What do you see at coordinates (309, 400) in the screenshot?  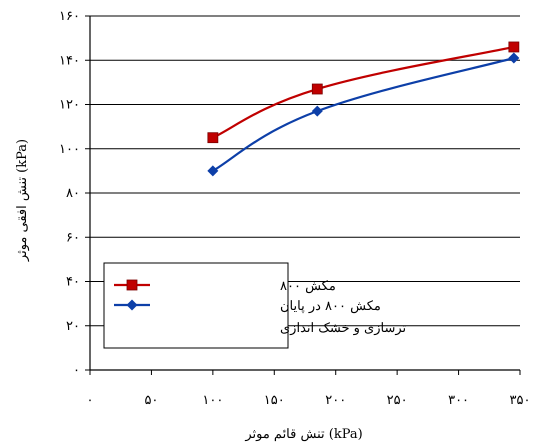 I see `x-tick-labels: ۰ ۵۰ ۱۰۰ ۱۵۰ ۲۰۰ ۲۵۰ ۳۰۰ ۳۵۰` at bounding box center [309, 400].